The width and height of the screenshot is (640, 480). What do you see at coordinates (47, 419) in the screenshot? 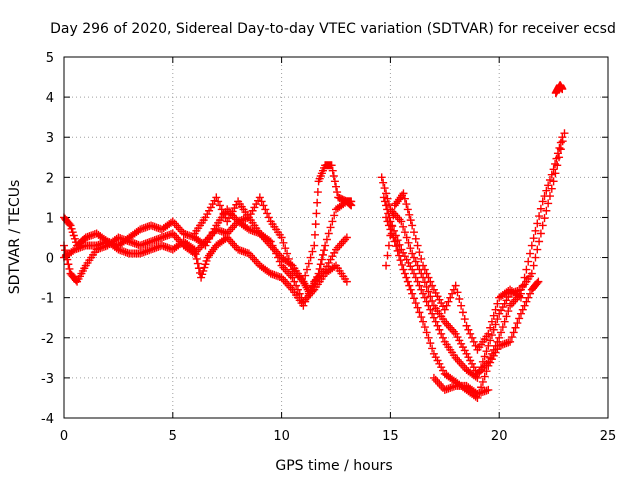
I see `y-tick-label: -4` at bounding box center [47, 419].